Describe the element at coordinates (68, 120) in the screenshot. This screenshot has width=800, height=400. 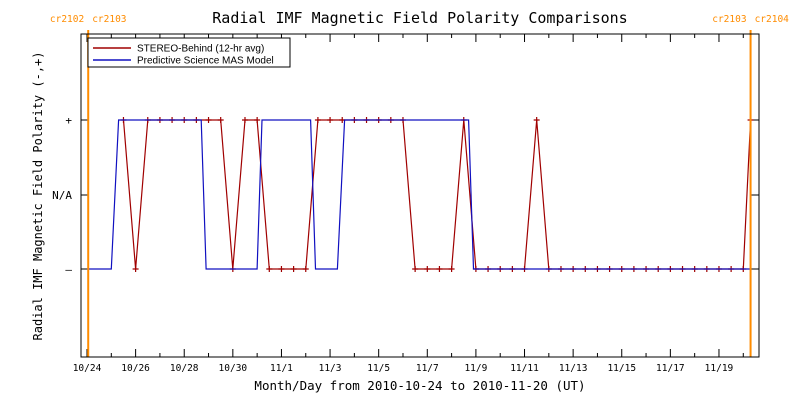
I see `y-tick-label: +` at that location.